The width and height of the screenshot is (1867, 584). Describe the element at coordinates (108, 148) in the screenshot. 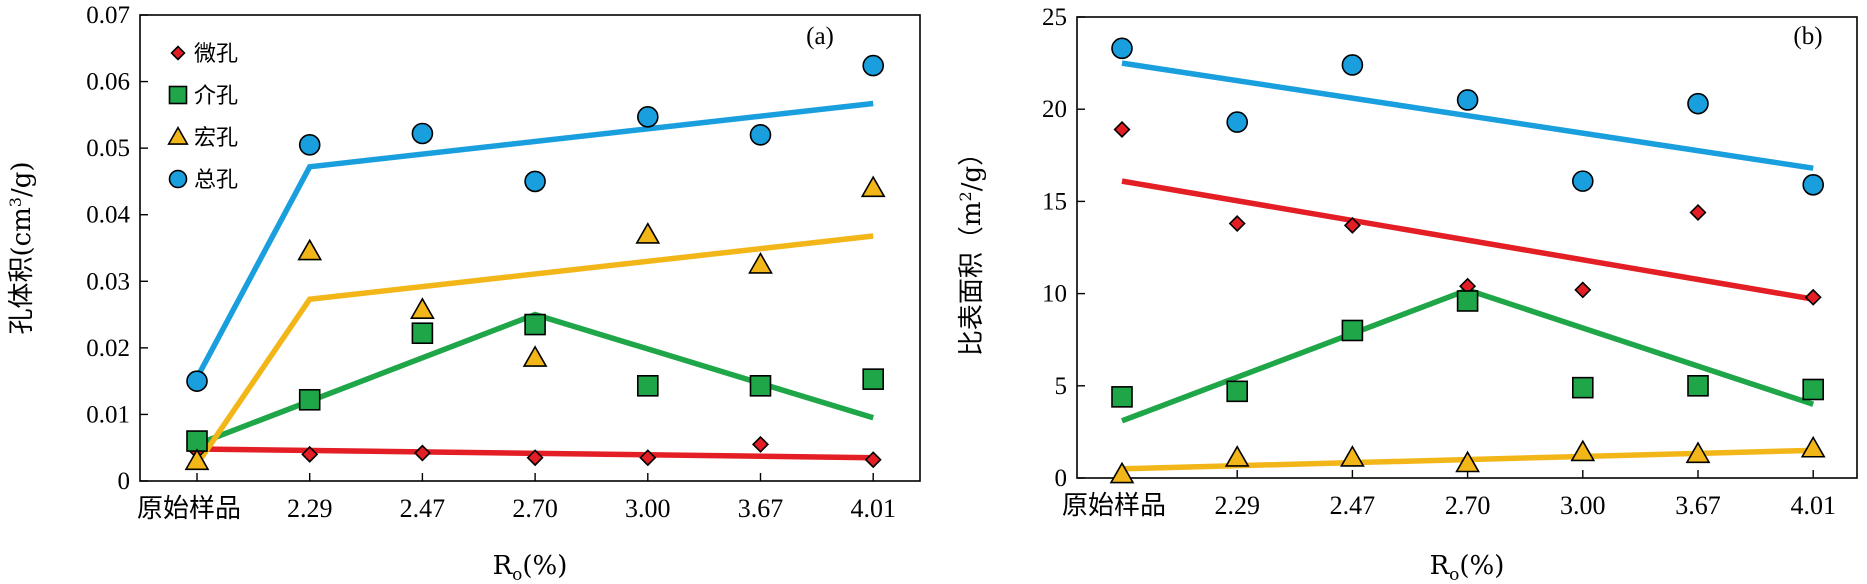

I see `y-tick-label: 0.05` at that location.